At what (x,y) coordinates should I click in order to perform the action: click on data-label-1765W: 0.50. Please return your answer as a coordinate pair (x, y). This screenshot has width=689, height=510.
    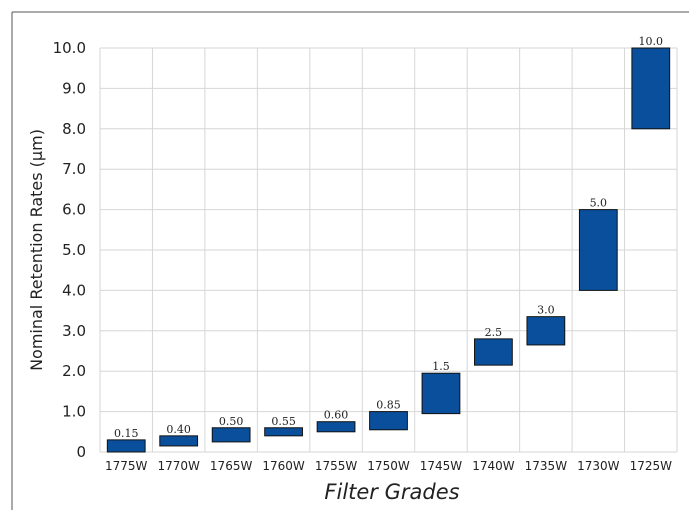
    Looking at the image, I should click on (231, 421).